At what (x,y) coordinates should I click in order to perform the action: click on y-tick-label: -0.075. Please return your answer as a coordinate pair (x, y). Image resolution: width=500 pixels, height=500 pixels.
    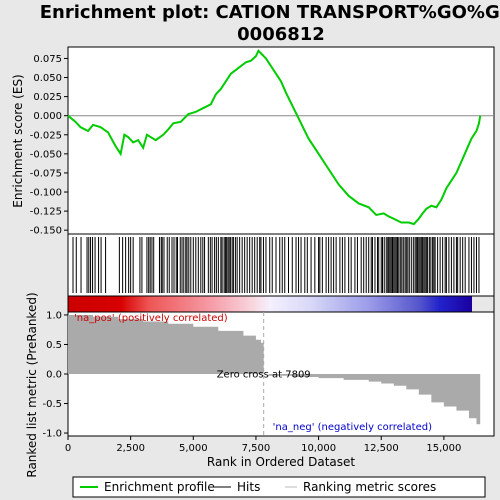
    Looking at the image, I should click on (46, 173).